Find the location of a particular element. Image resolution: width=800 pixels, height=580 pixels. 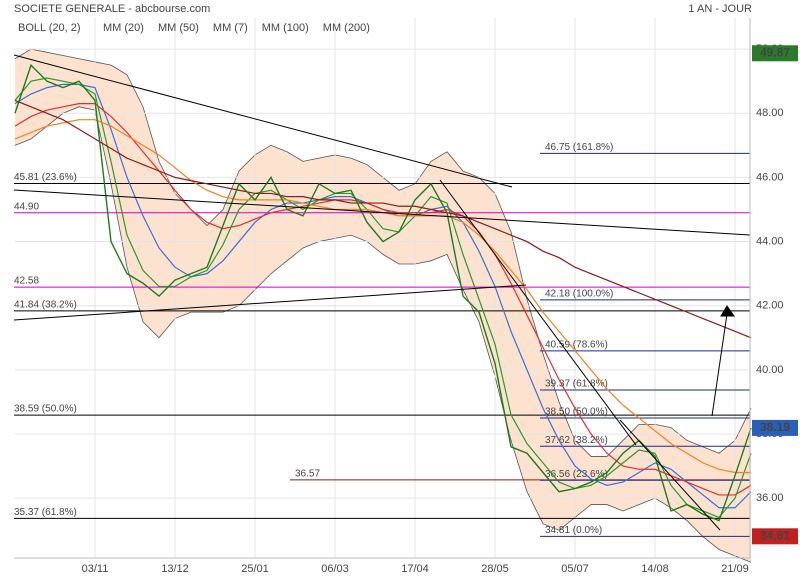

level-label: 42.58 is located at coordinates (26, 281).